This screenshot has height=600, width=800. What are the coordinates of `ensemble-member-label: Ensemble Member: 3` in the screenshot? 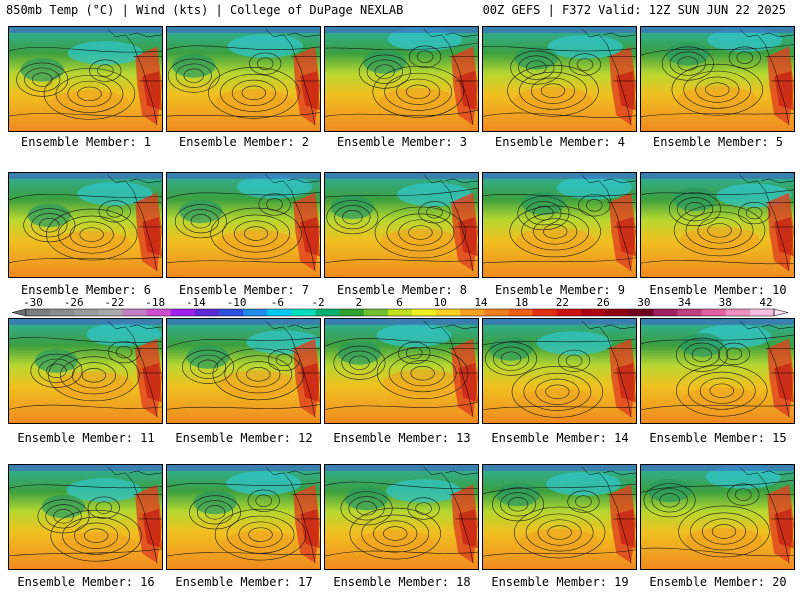 It's located at (402, 142).